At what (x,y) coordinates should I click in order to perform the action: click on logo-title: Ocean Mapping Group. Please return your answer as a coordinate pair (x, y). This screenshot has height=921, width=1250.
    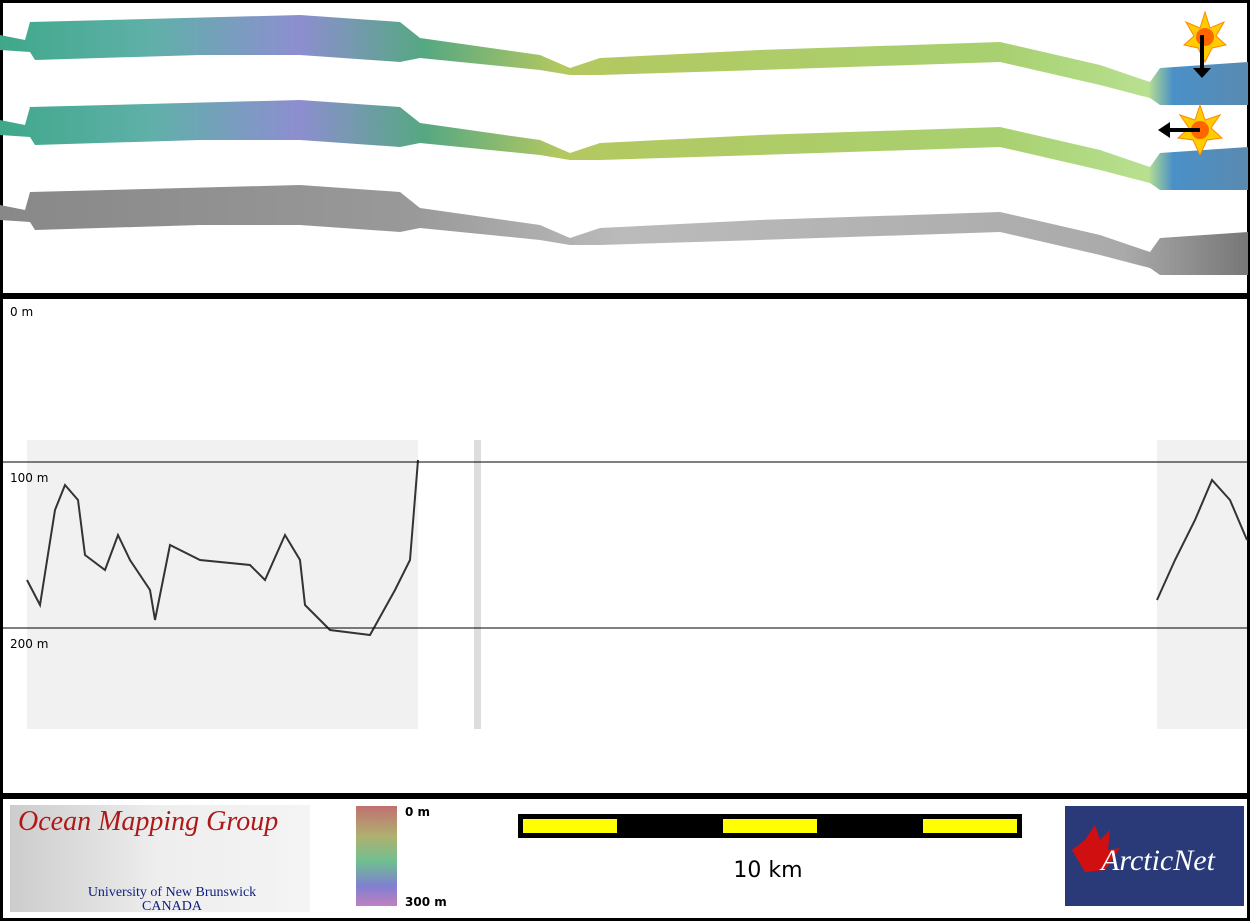
    Looking at the image, I should click on (148, 821).